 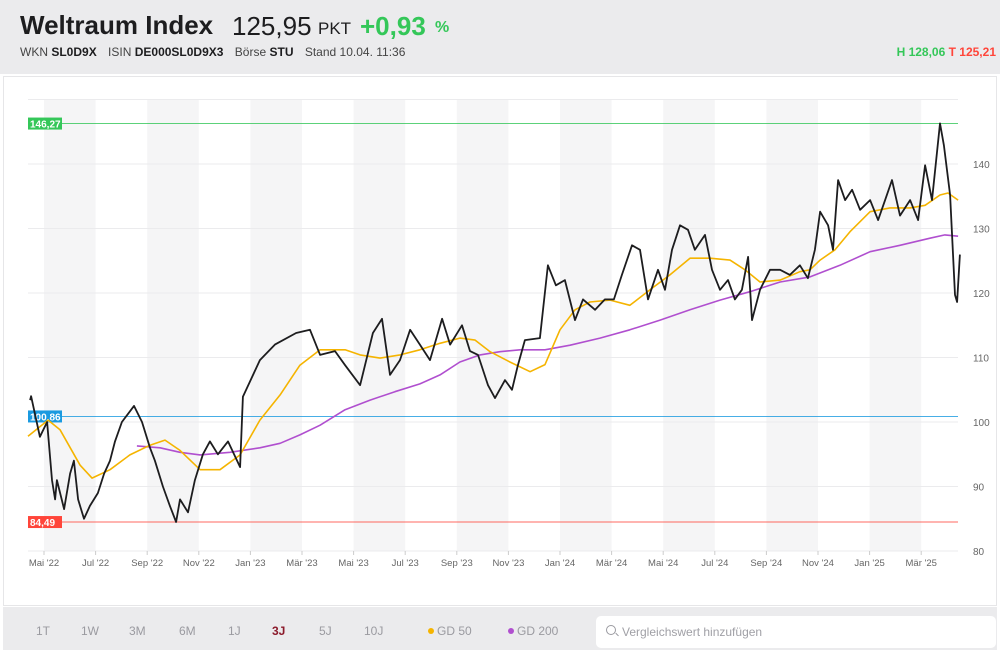 What do you see at coordinates (921, 563) in the screenshot?
I see `x-tick-label: Mär '25` at bounding box center [921, 563].